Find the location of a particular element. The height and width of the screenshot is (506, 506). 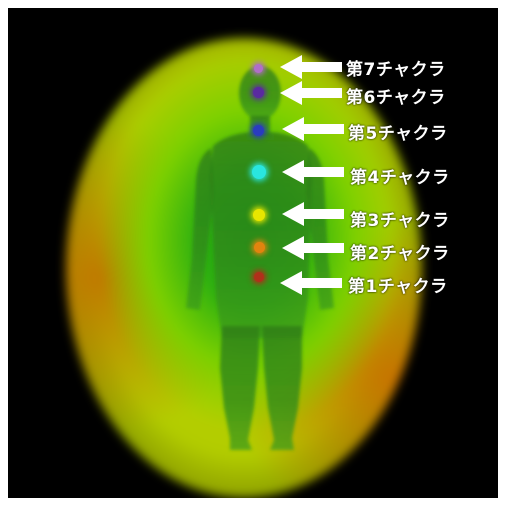

chakra-7-label: 第7チャクラ is located at coordinates (396, 70).